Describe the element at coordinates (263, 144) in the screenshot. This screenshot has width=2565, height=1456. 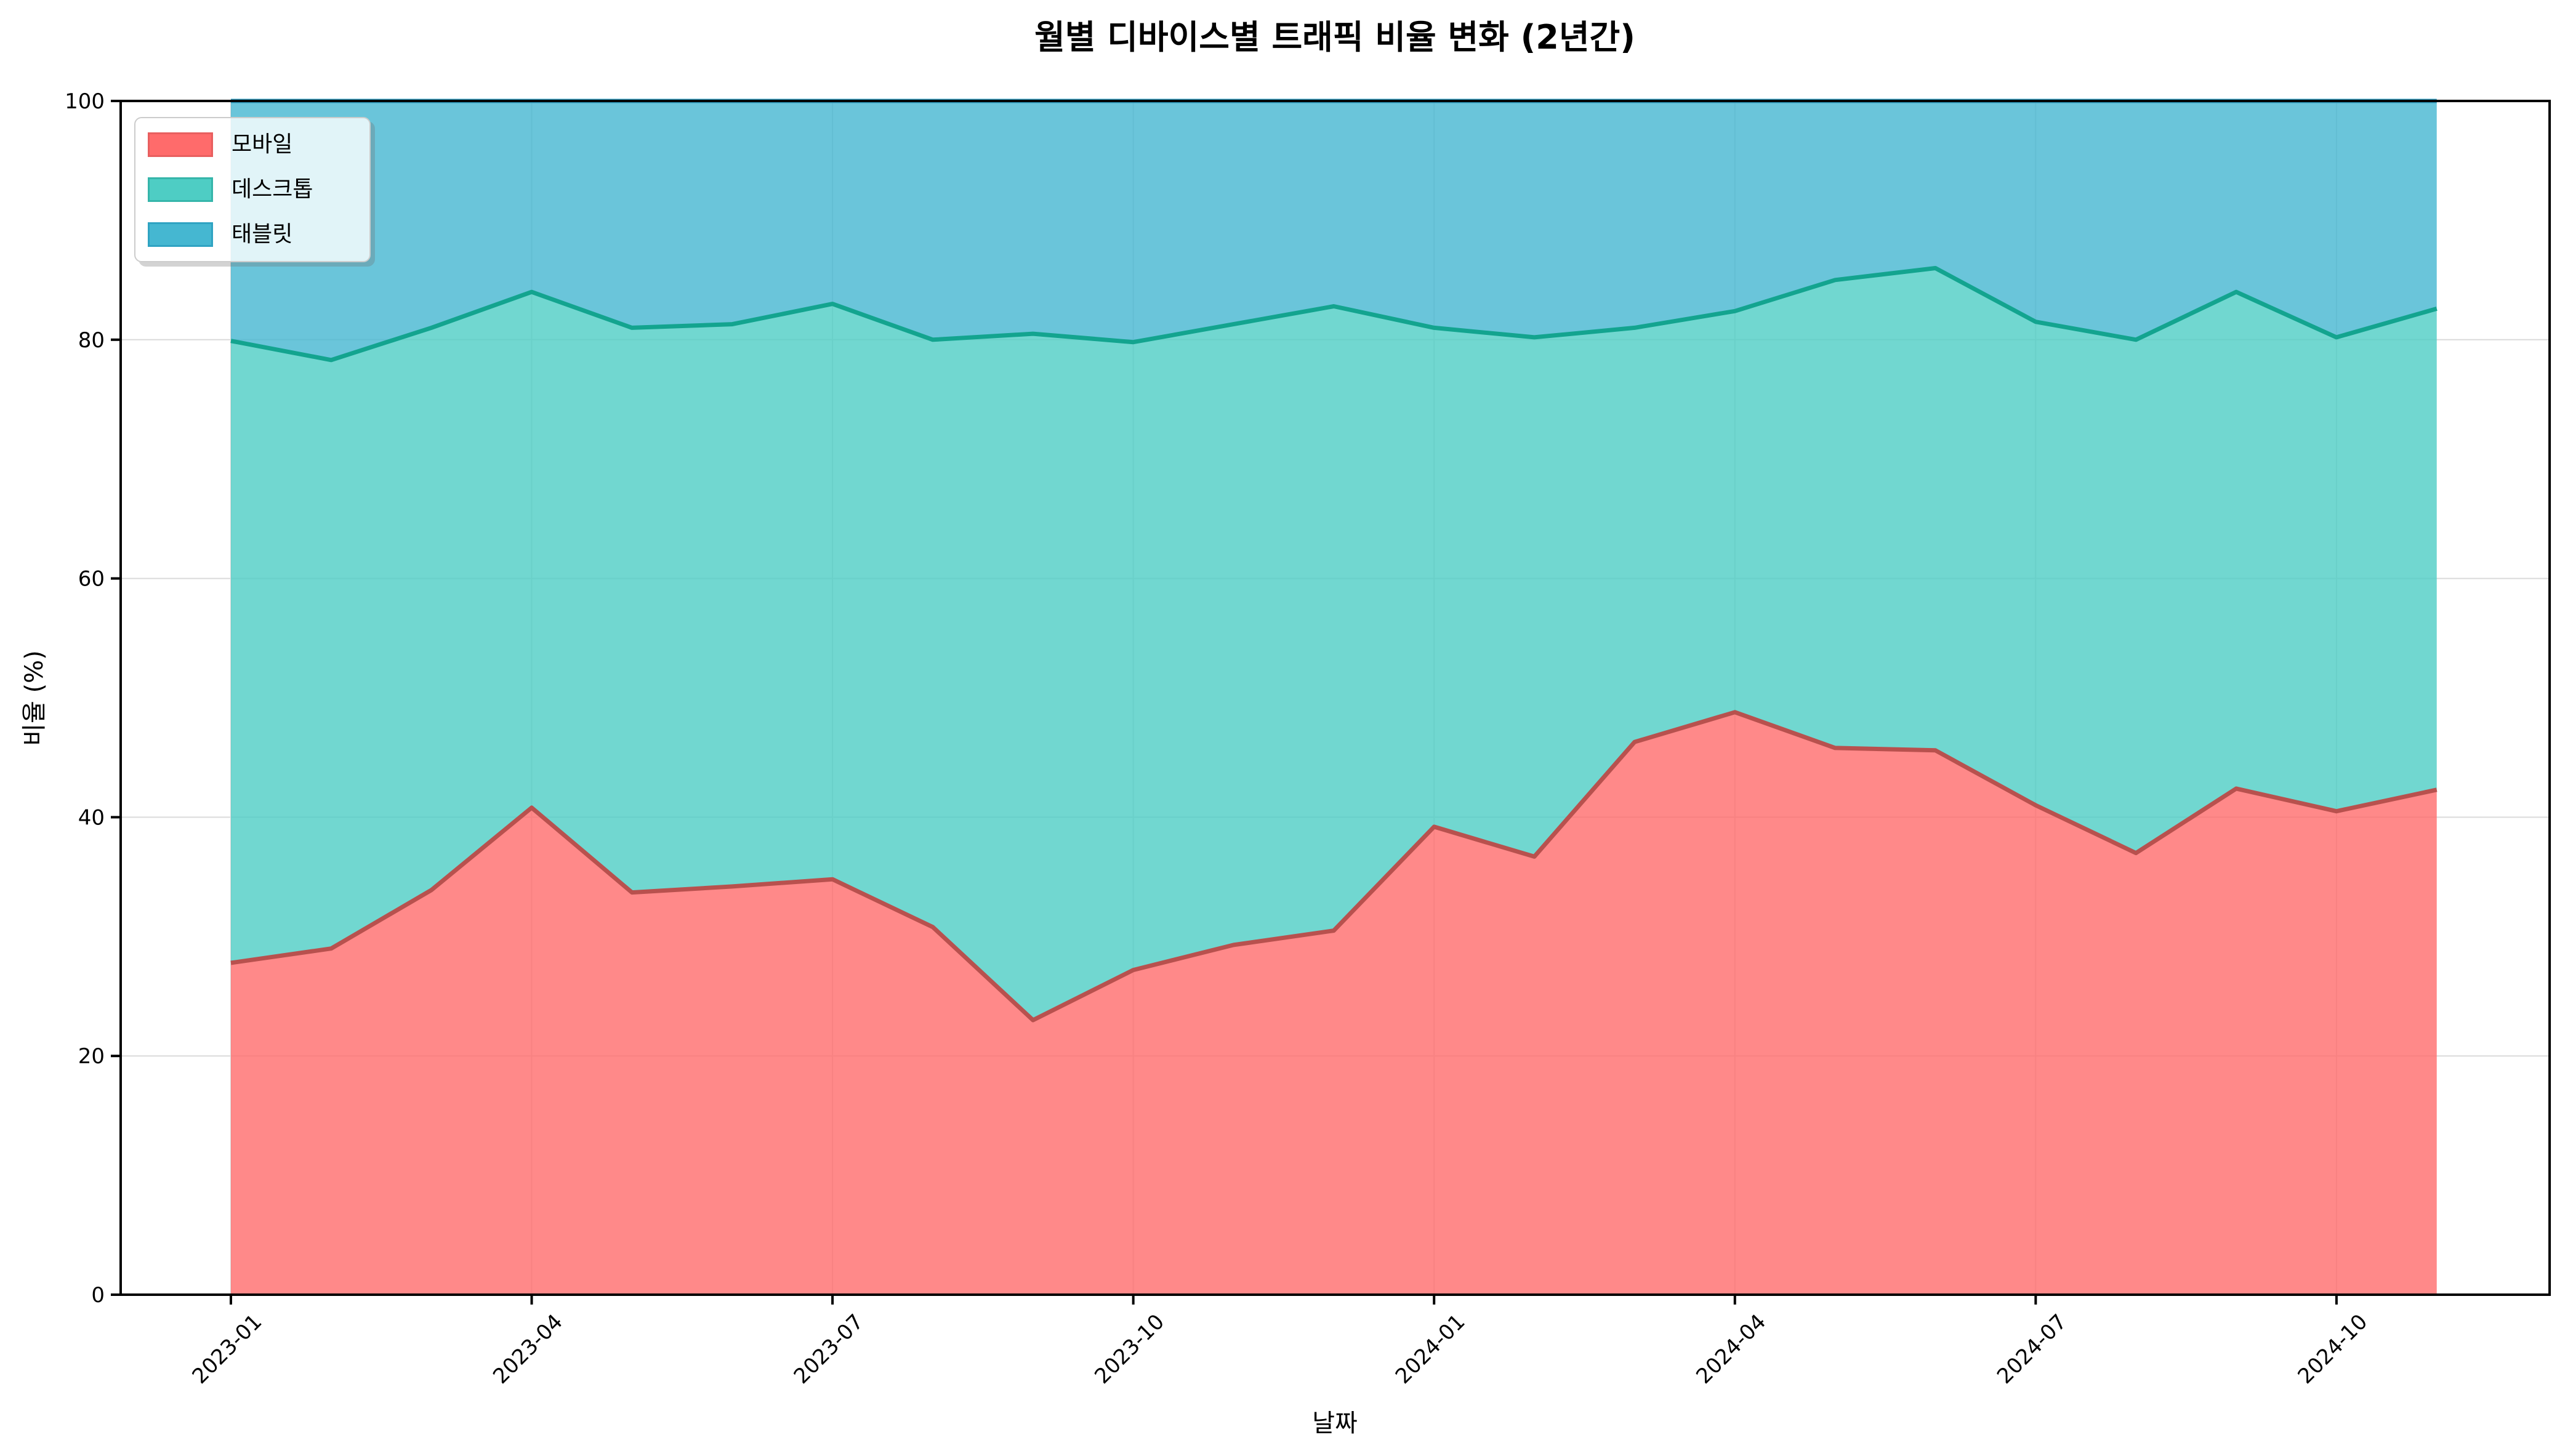
I see `legend-label-mobile: 모바일` at that location.